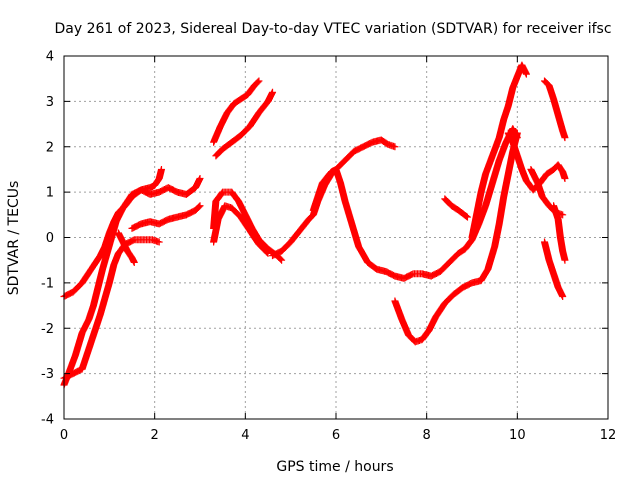 The width and height of the screenshot is (640, 480). I want to click on x-tick-label: 6, so click(336, 435).